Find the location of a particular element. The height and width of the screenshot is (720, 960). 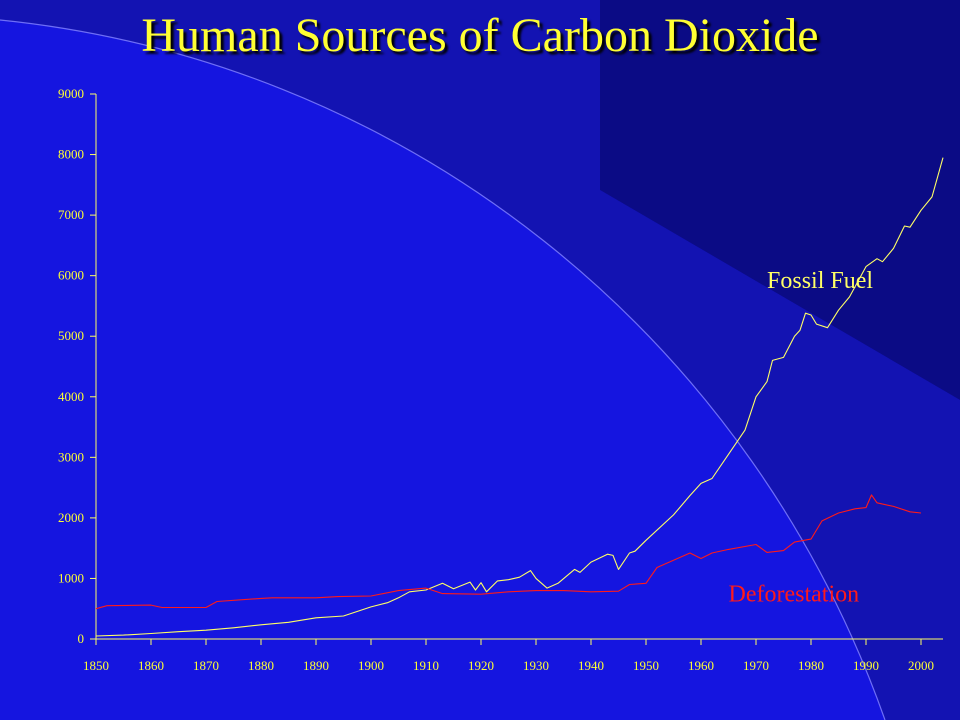

series-label-deforestation: Deforestation is located at coordinates (794, 594).